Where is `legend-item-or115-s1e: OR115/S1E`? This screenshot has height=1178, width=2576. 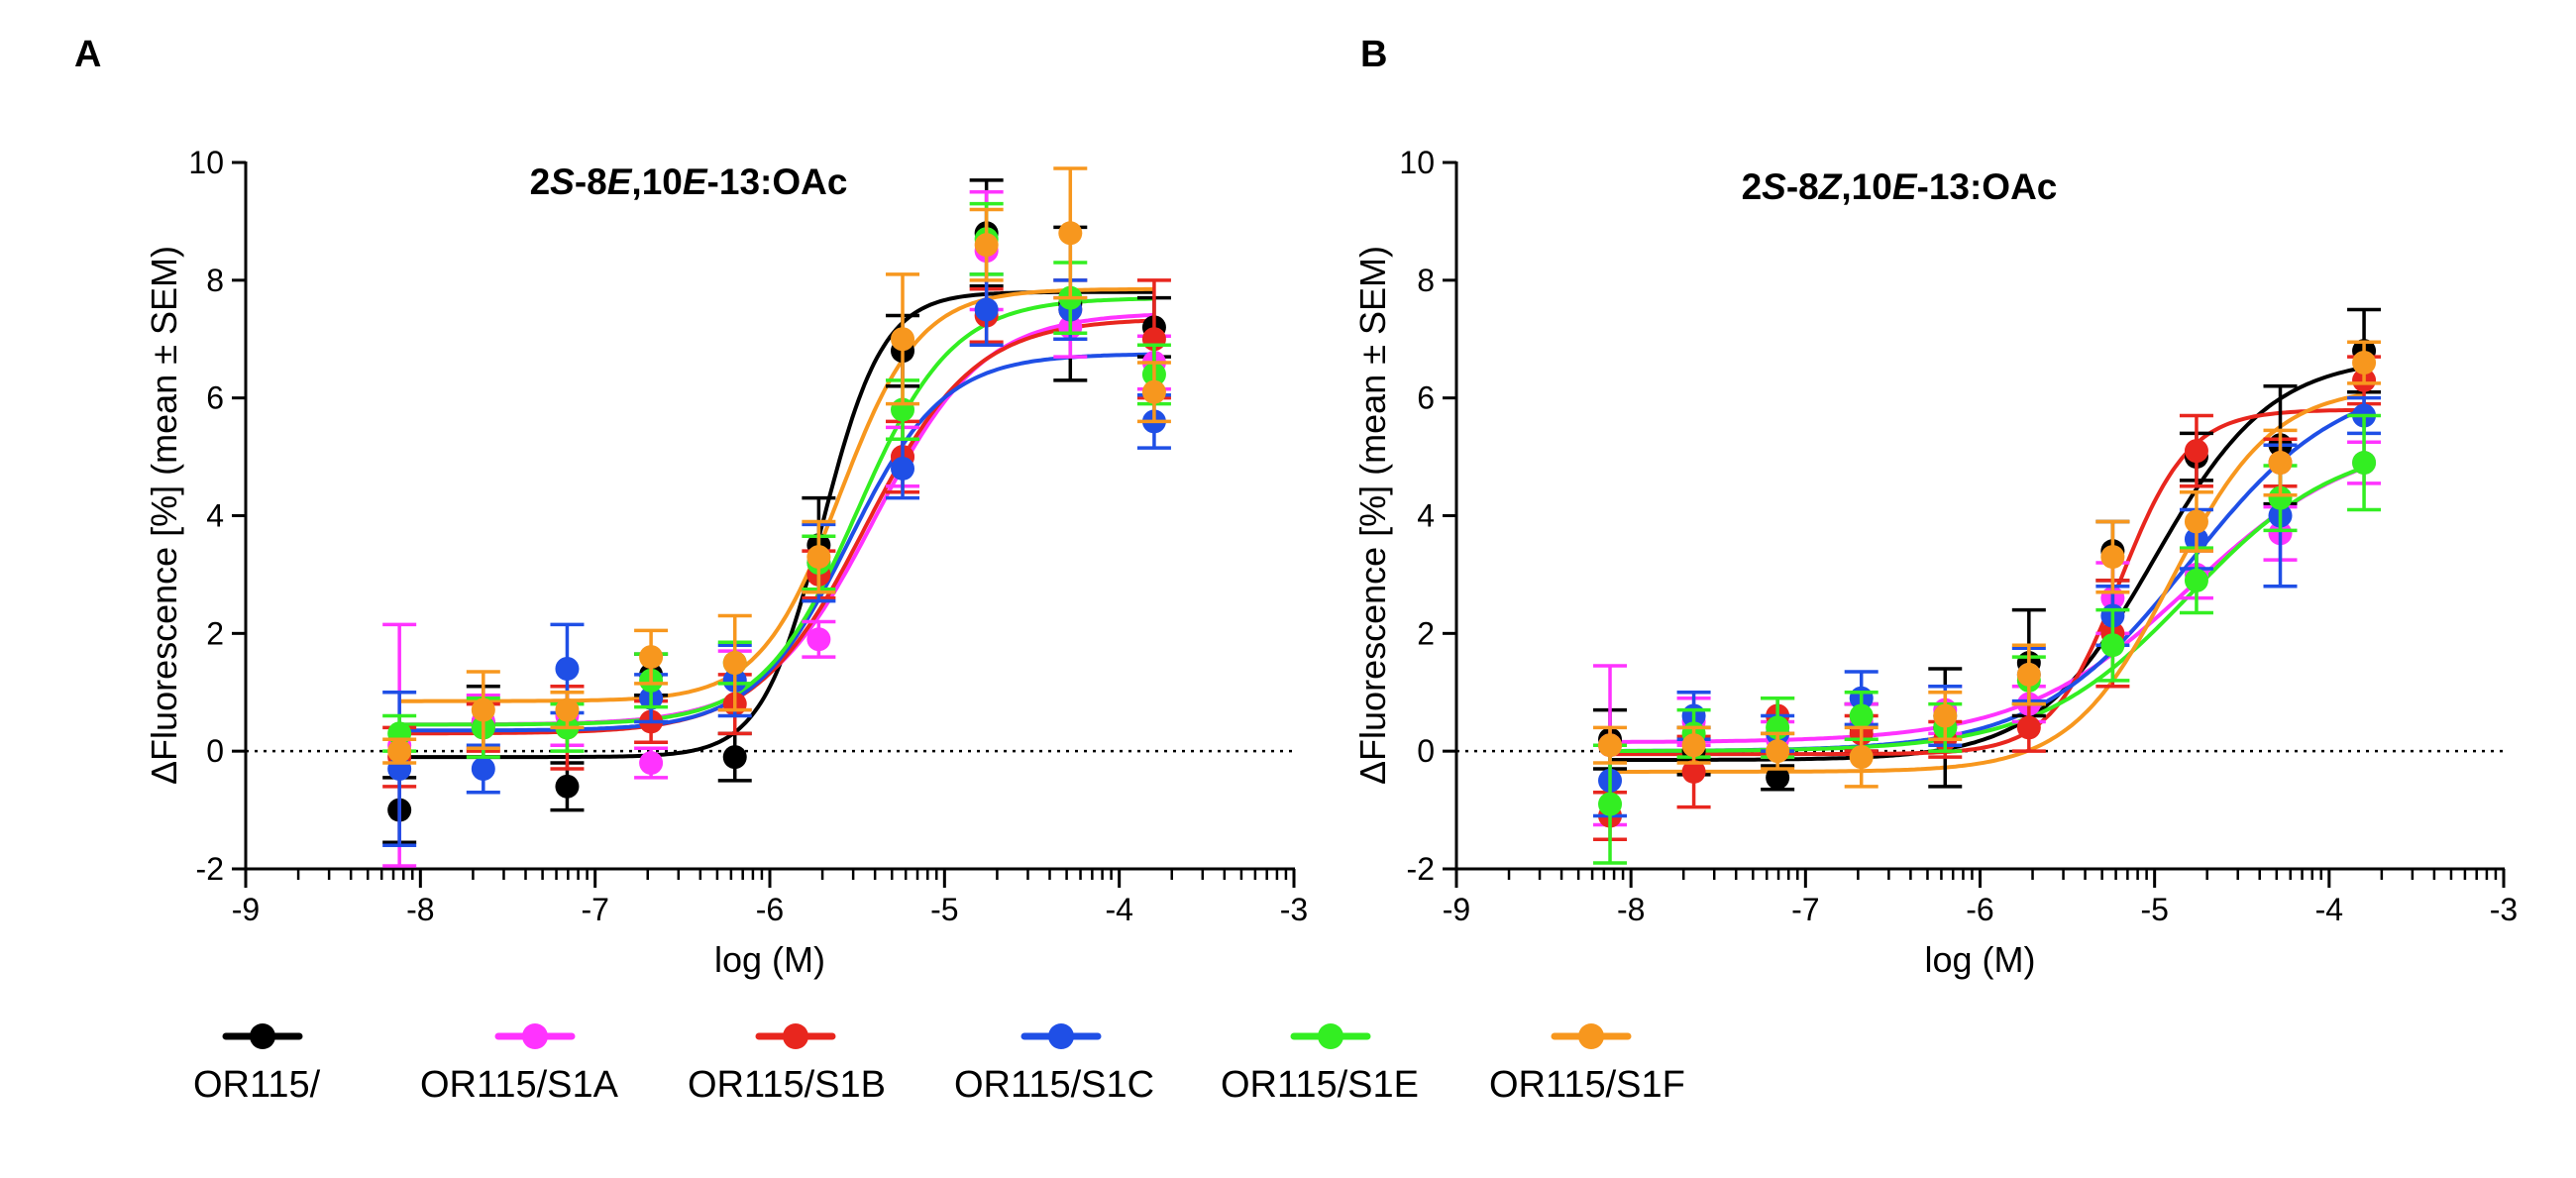 legend-item-or115-s1e: OR115/S1E is located at coordinates (1320, 1064).